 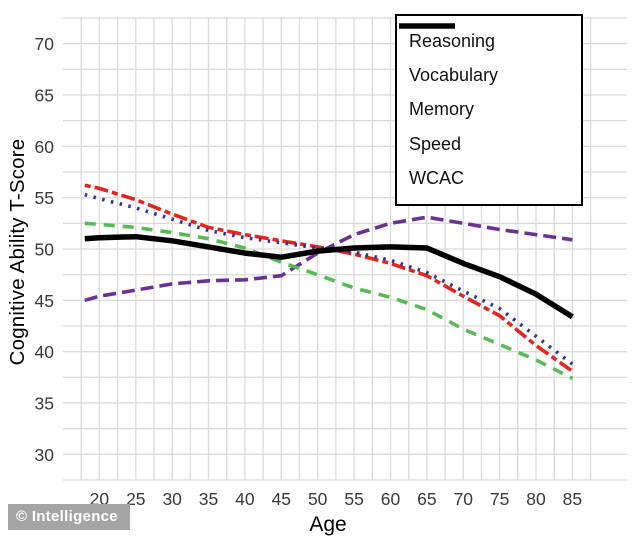 What do you see at coordinates (172, 499) in the screenshot?
I see `x-tick-label: 30` at bounding box center [172, 499].